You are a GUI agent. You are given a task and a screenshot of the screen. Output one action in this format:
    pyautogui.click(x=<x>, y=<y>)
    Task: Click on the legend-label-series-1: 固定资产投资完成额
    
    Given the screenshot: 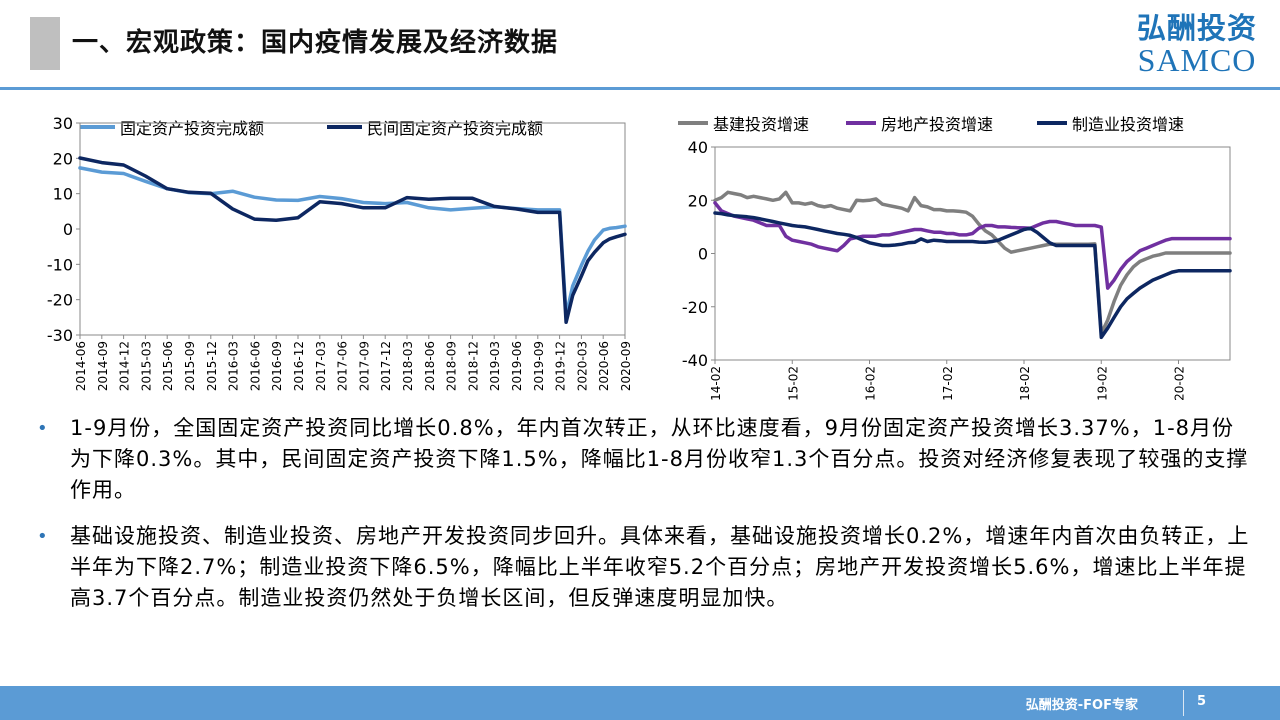 What is the action you would take?
    pyautogui.click(x=192, y=128)
    